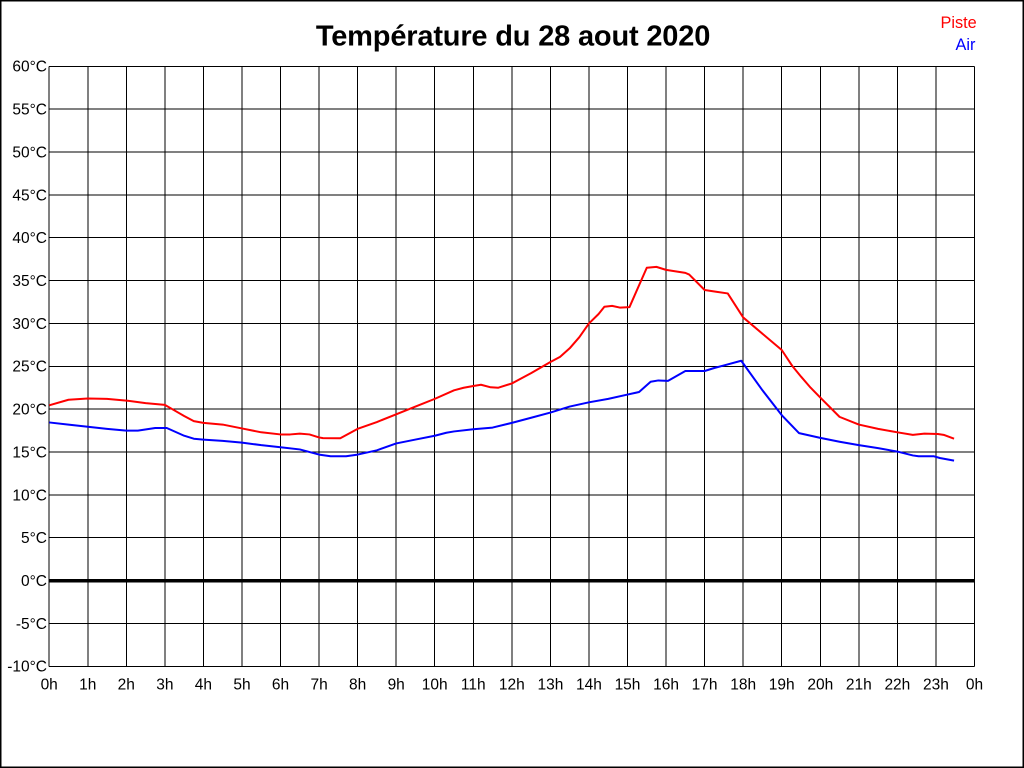 This screenshot has width=1024, height=768. I want to click on svg-text: 35°C, so click(29, 281).